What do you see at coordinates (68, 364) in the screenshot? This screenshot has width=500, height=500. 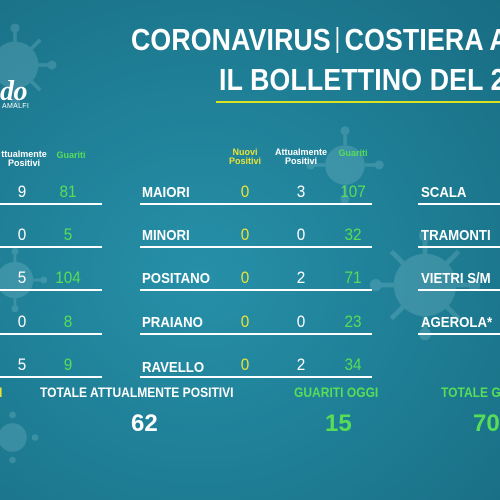 I see `left-guariti-cell: 9` at bounding box center [68, 364].